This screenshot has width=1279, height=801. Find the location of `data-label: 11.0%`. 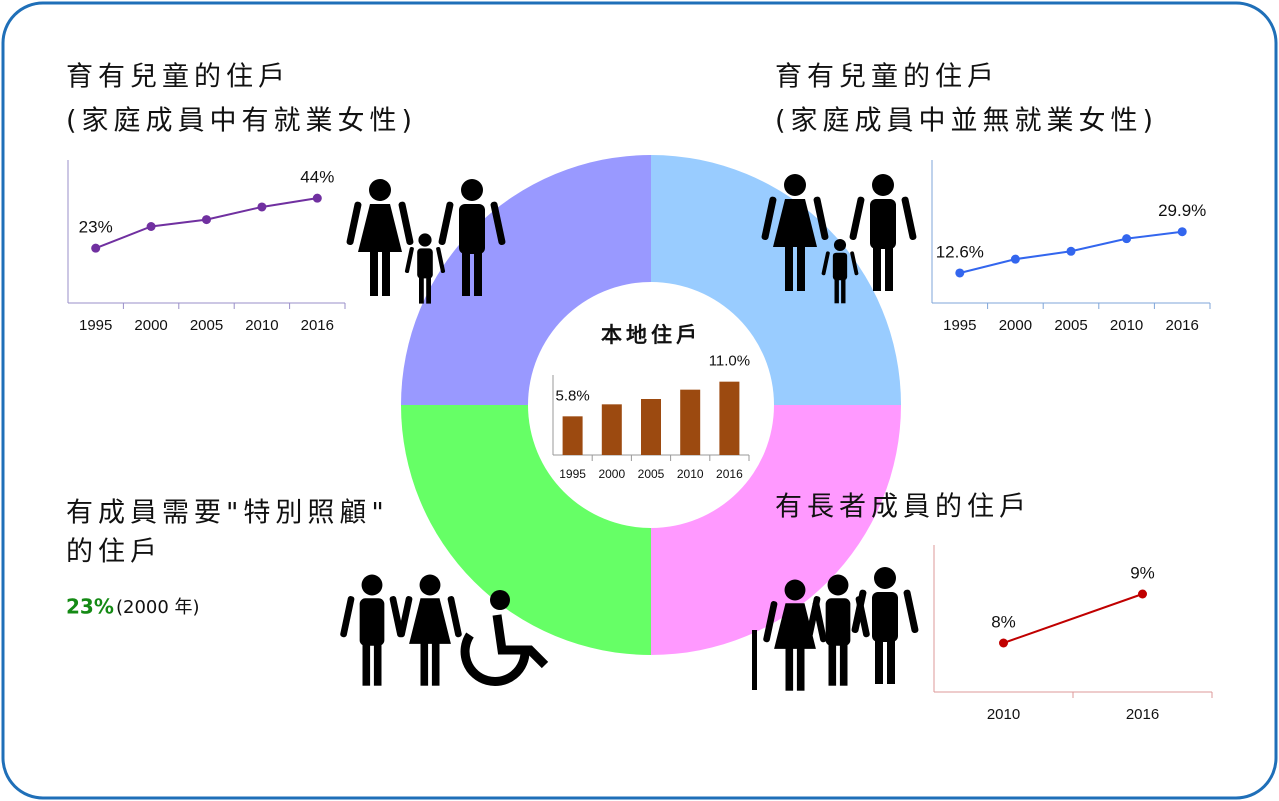

data-label: 11.0% is located at coordinates (729, 361).